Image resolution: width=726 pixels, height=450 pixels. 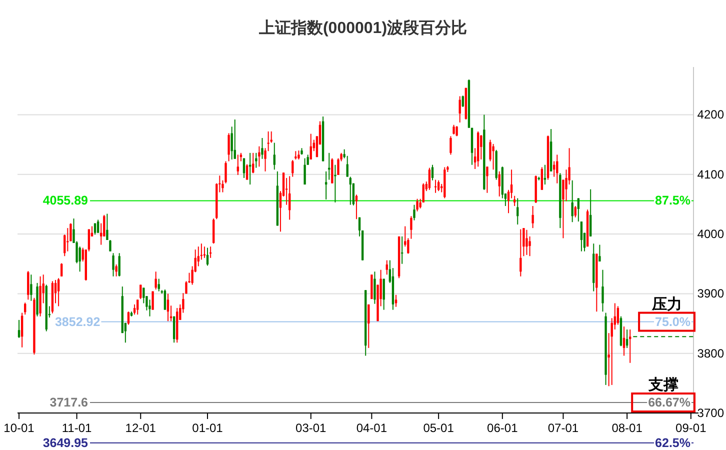 What do you see at coordinates (691, 428) in the screenshot?
I see `x-tick-label: 09-01` at bounding box center [691, 428].